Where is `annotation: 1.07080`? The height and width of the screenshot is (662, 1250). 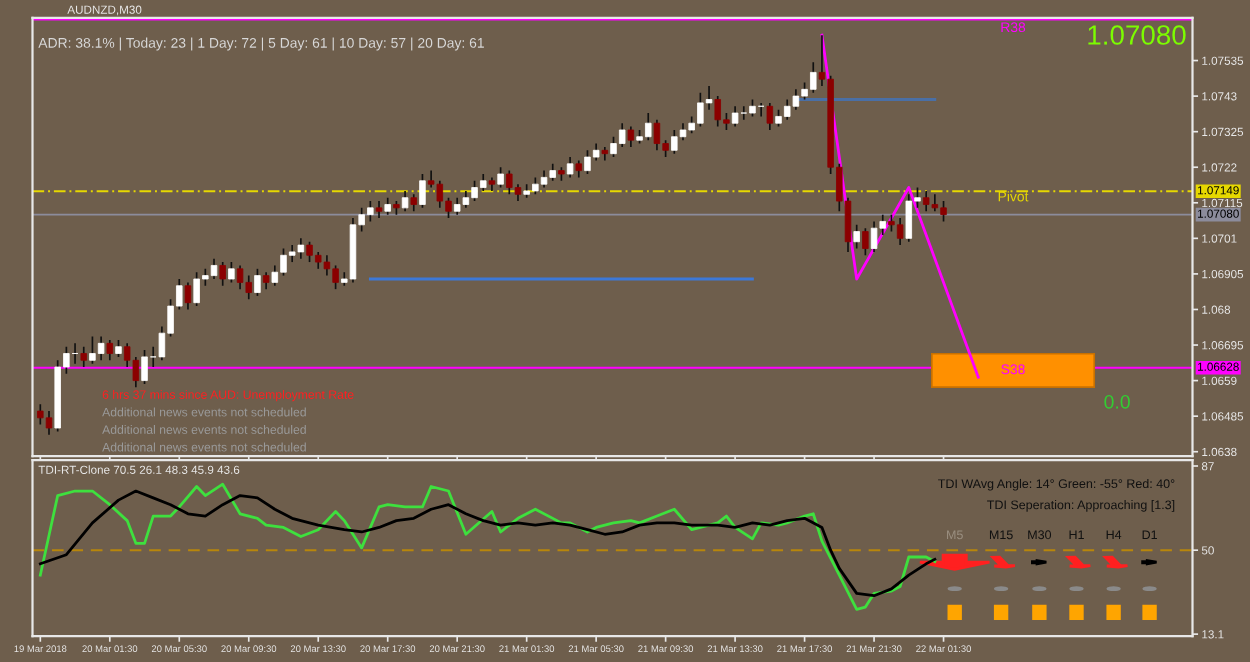
annotation: 1.07080 is located at coordinates (1137, 35).